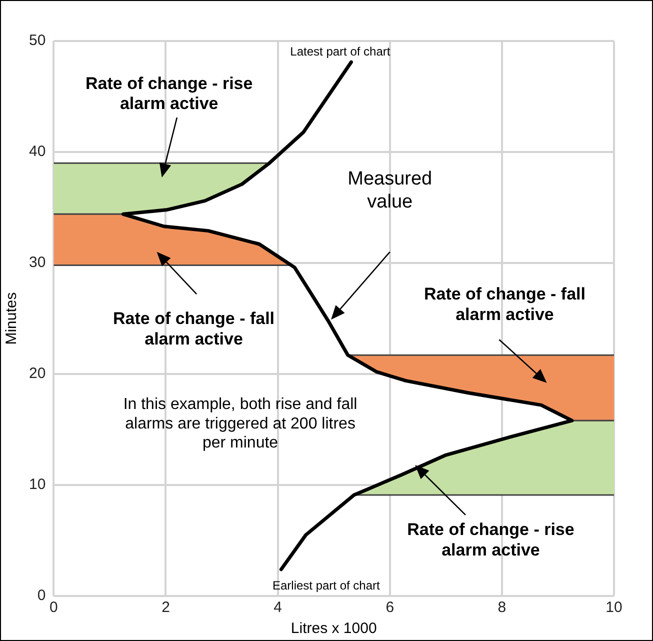 Image resolution: width=653 pixels, height=641 pixels. I want to click on x-tick-label: 0, so click(54, 607).